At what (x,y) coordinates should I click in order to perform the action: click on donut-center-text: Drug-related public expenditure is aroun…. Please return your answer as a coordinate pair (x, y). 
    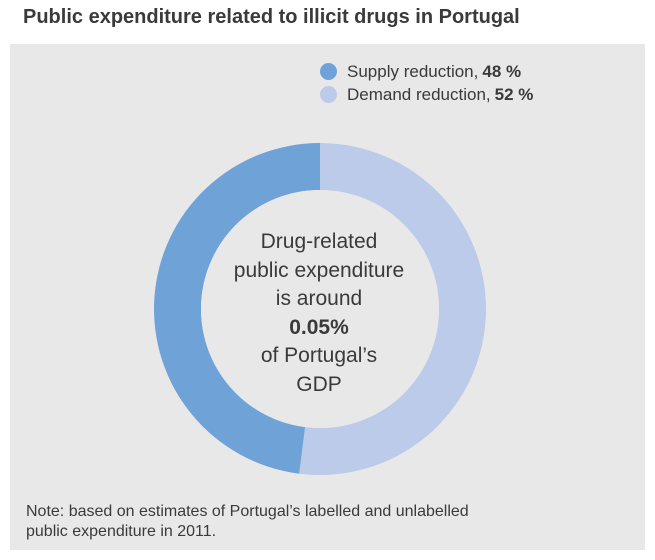
    Looking at the image, I should click on (319, 313).